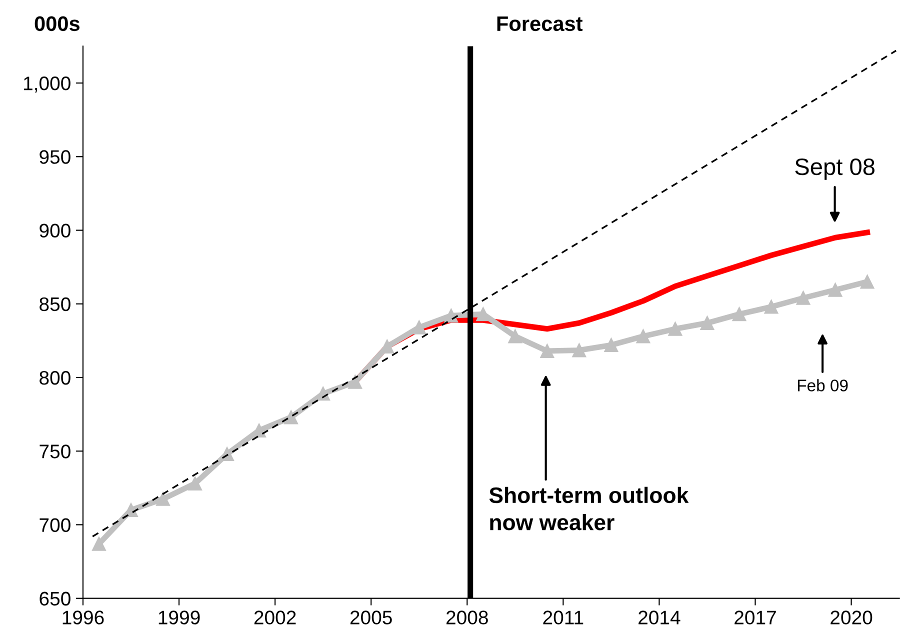 This screenshot has height=642, width=902. I want to click on annotation: Short-term outlook now weaker, so click(589, 508).